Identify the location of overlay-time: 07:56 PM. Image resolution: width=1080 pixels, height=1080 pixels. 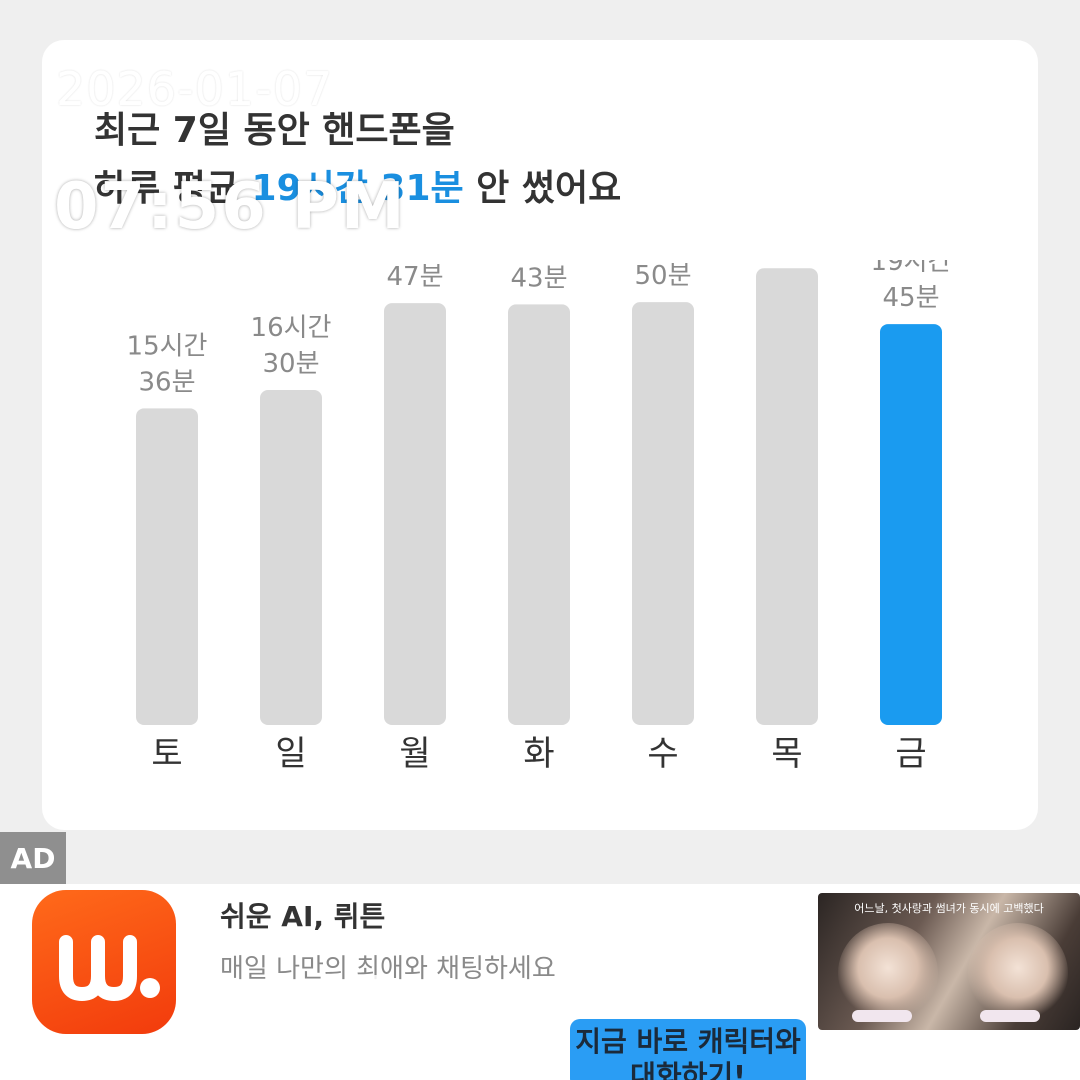
(230, 207).